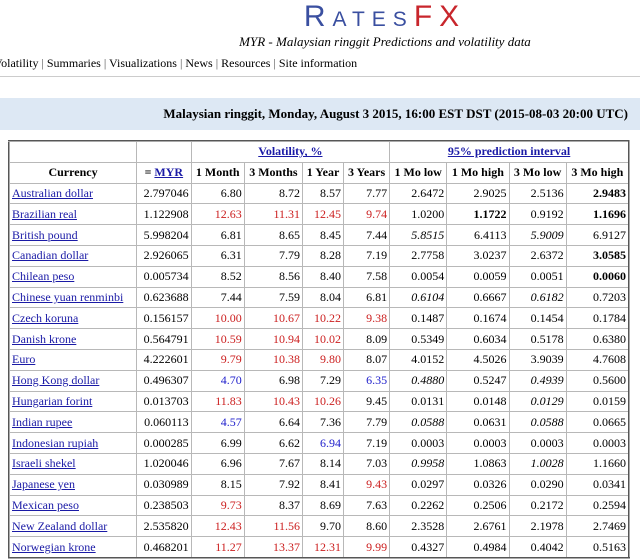  I want to click on interval-cell: 0.4984, so click(478, 547).